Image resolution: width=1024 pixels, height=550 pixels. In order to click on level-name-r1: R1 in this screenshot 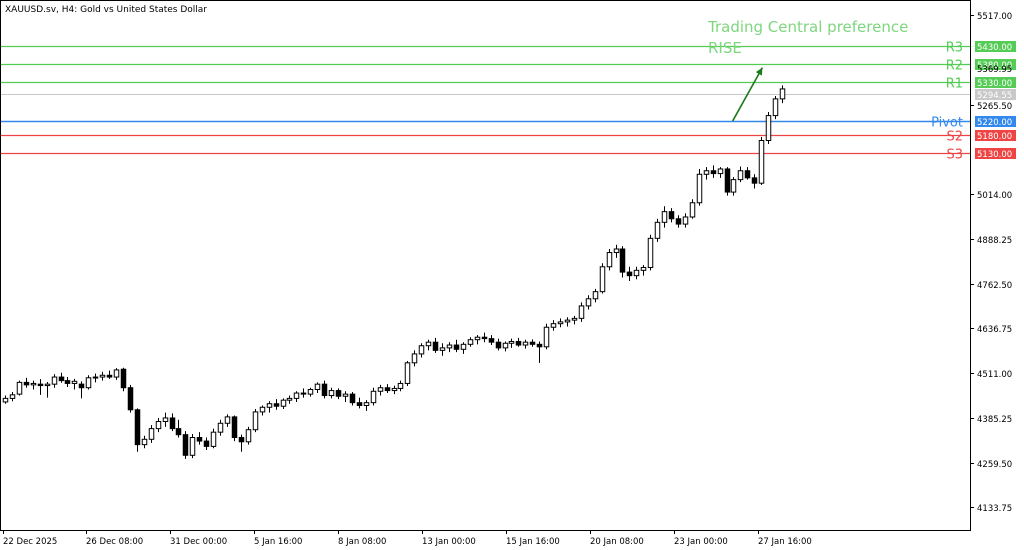, I will do `click(954, 84)`.